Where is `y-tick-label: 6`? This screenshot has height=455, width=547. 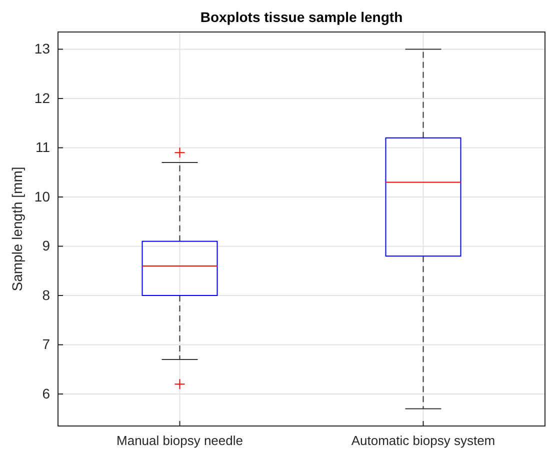
y-tick-label: 6 is located at coordinates (46, 393).